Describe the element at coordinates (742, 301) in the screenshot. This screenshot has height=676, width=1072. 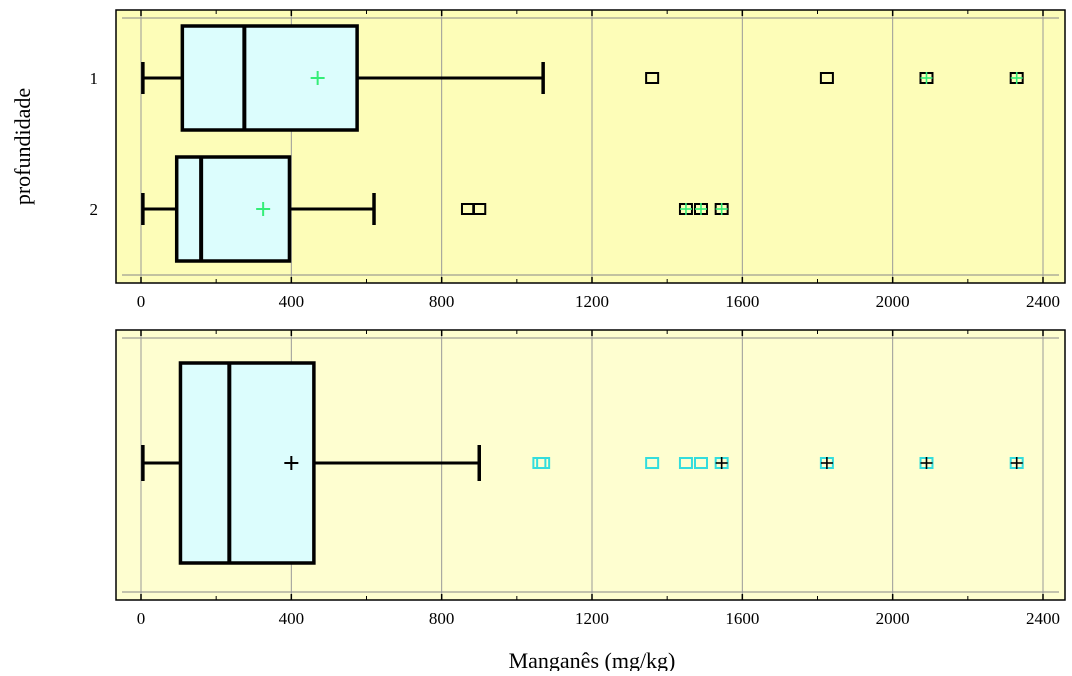
I see `top-tick-label-4: 1600` at that location.